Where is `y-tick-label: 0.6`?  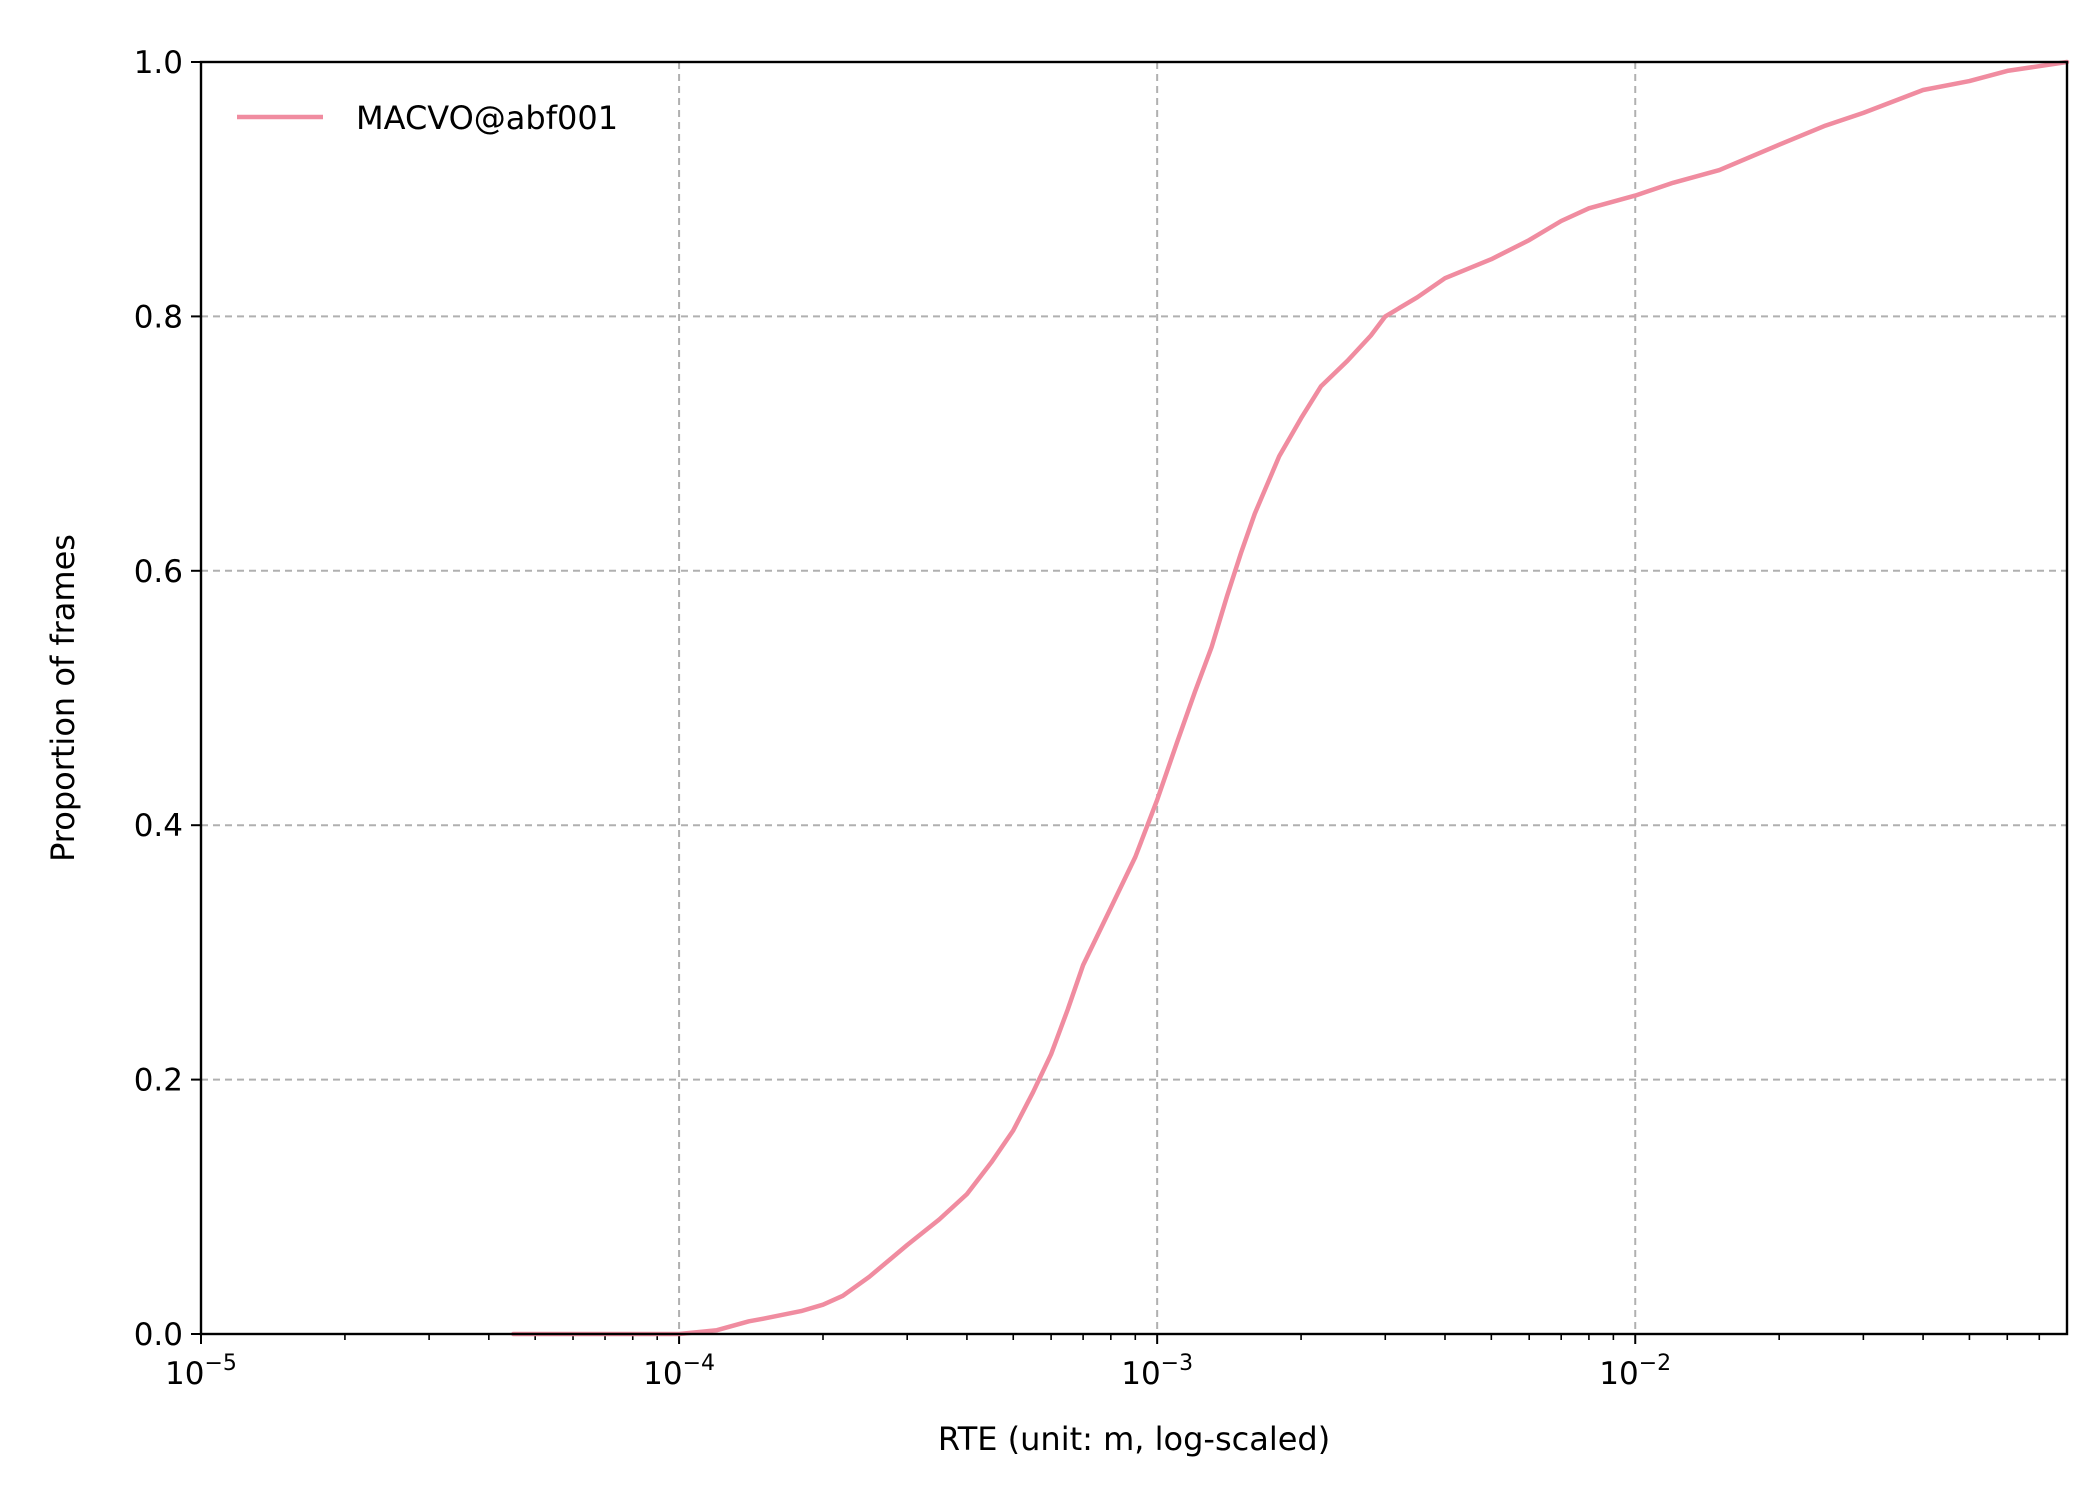
y-tick-label: 0.6 is located at coordinates (158, 572).